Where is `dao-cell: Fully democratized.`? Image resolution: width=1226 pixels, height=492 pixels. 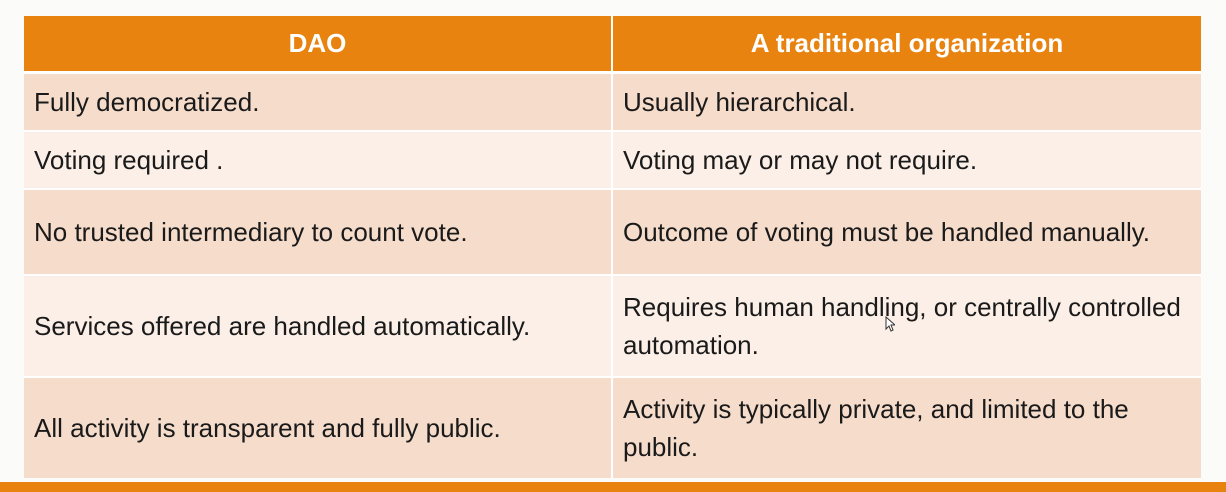
dao-cell: Fully democratized. is located at coordinates (318, 101).